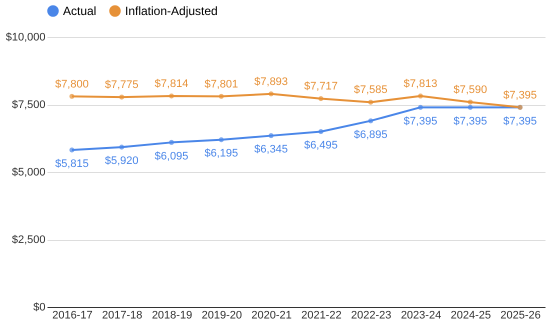 The width and height of the screenshot is (550, 325). Describe the element at coordinates (171, 84) in the screenshot. I see `data-label: $7,814` at that location.